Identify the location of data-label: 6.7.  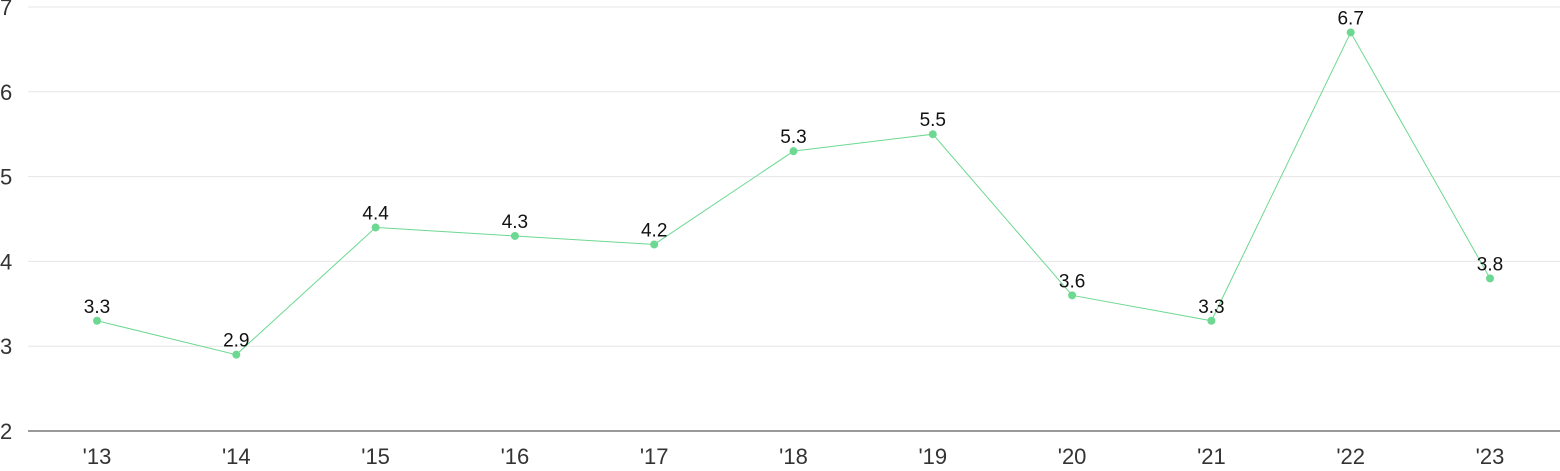
(1350, 18).